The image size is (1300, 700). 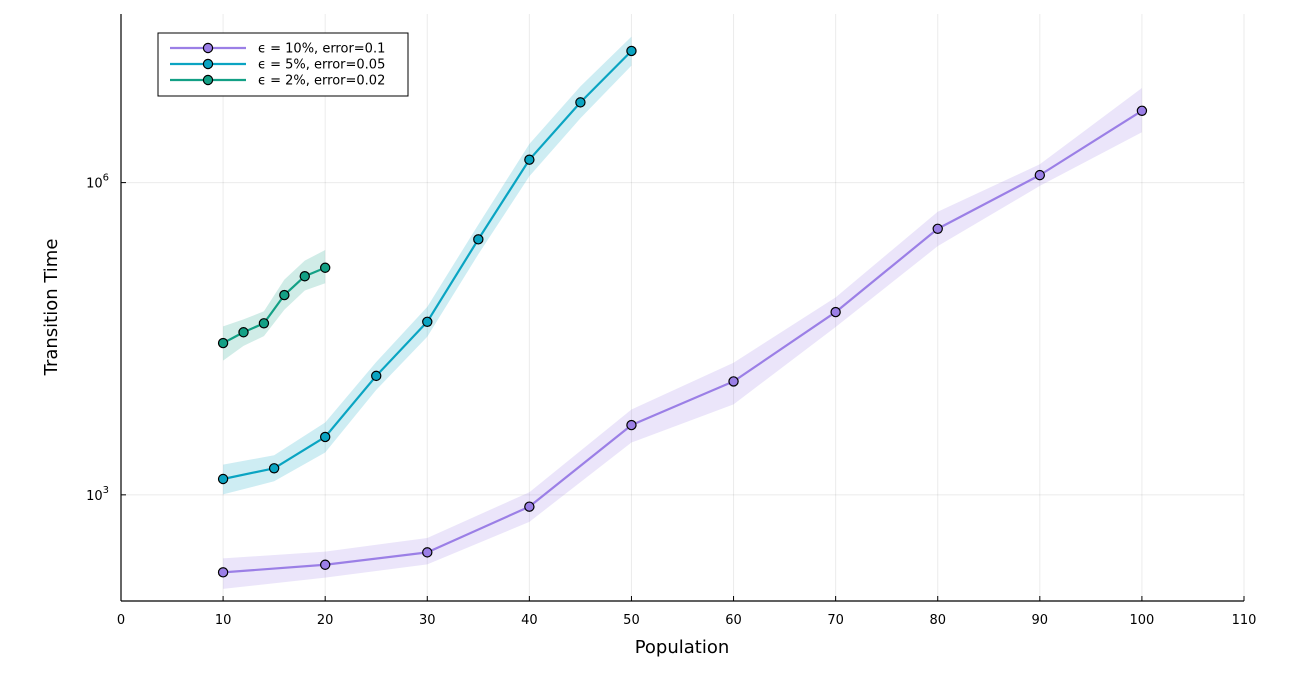 I want to click on x-axis-title: Population, so click(x=682, y=647).